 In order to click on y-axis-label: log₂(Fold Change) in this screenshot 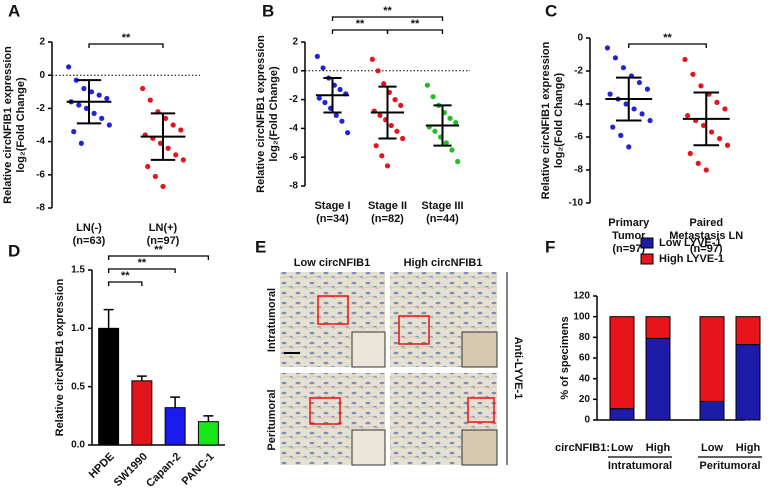, I will do `click(21, 125)`.